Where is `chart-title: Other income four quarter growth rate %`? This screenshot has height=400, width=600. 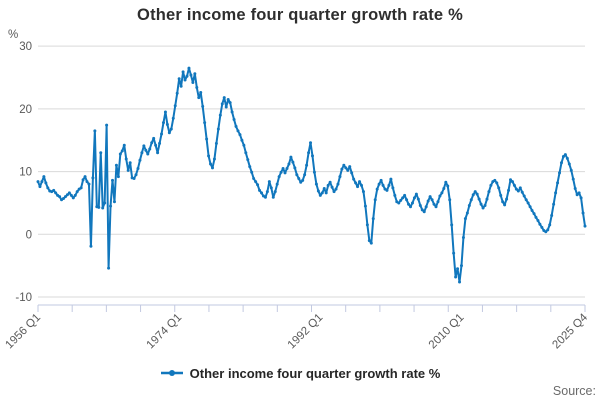 chart-title: Other income four quarter growth rate % is located at coordinates (300, 15).